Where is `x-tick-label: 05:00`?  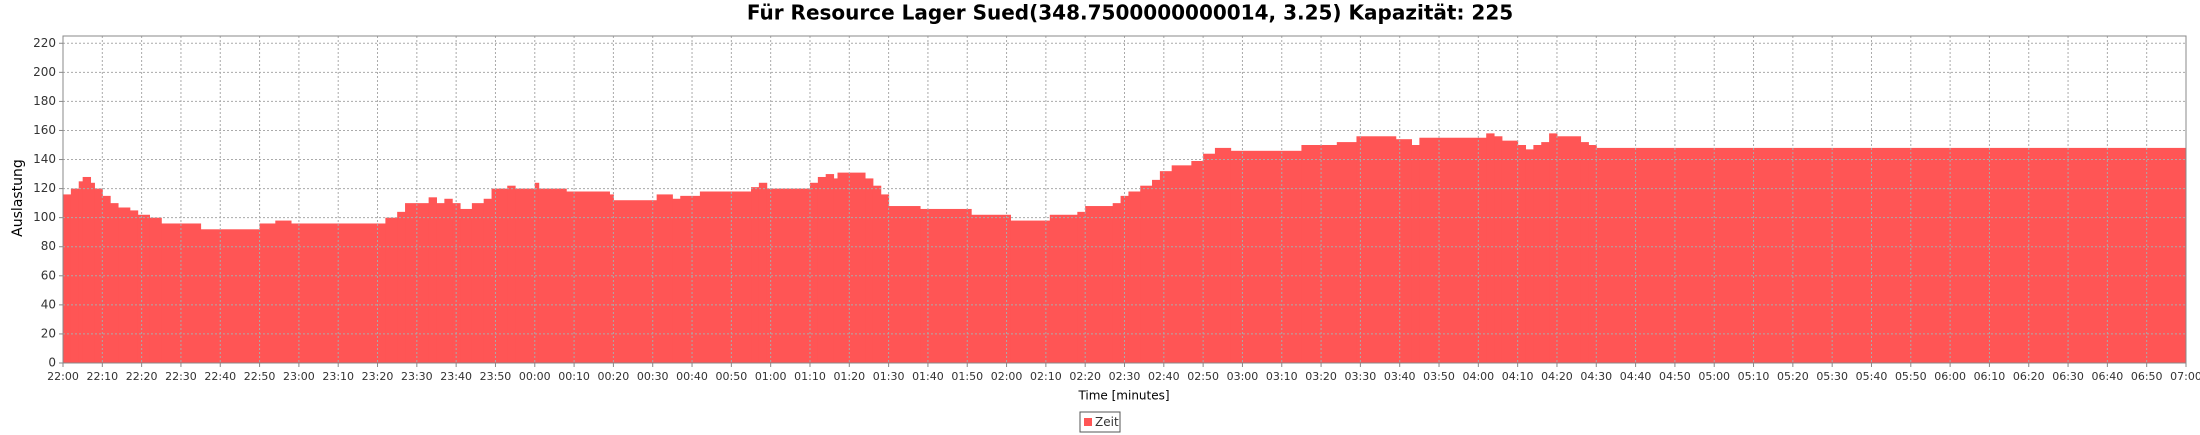
x-tick-label: 05:00 is located at coordinates (1714, 376).